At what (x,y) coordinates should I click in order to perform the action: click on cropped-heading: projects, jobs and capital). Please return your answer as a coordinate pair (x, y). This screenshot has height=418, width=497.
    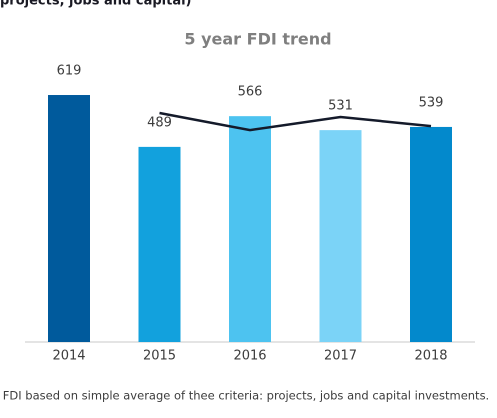
    Looking at the image, I should click on (95, 4).